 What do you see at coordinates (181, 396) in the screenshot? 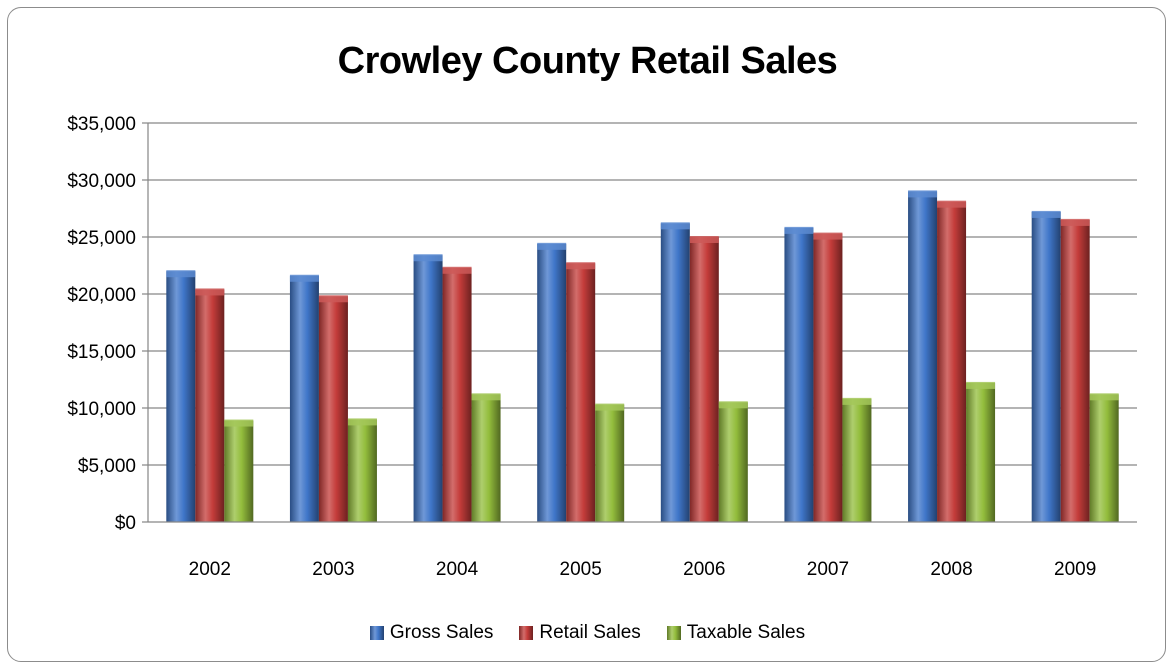
I see `bar-gross-sales-2002` at bounding box center [181, 396].